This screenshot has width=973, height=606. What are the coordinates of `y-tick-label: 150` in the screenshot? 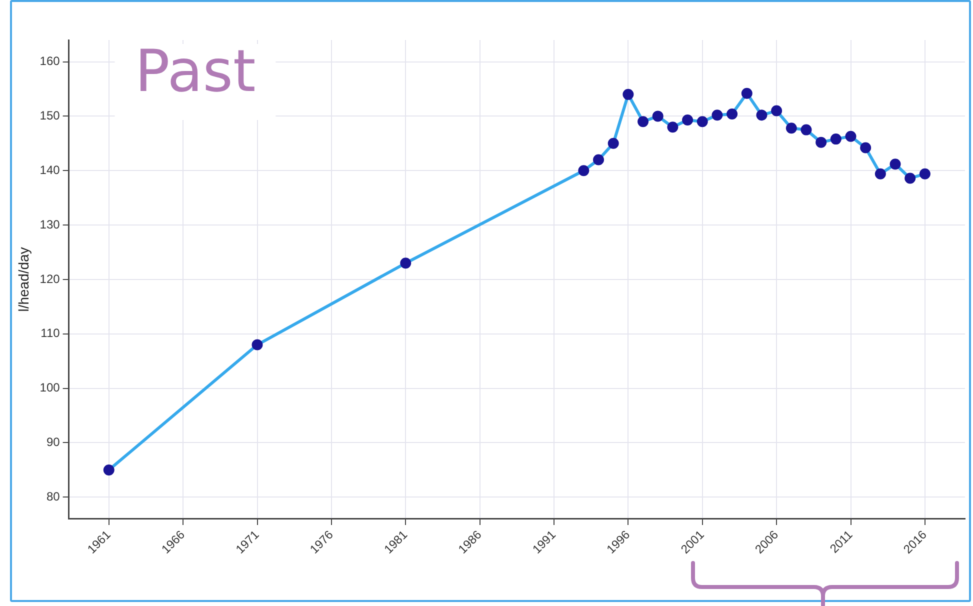 It's located at (50, 115).